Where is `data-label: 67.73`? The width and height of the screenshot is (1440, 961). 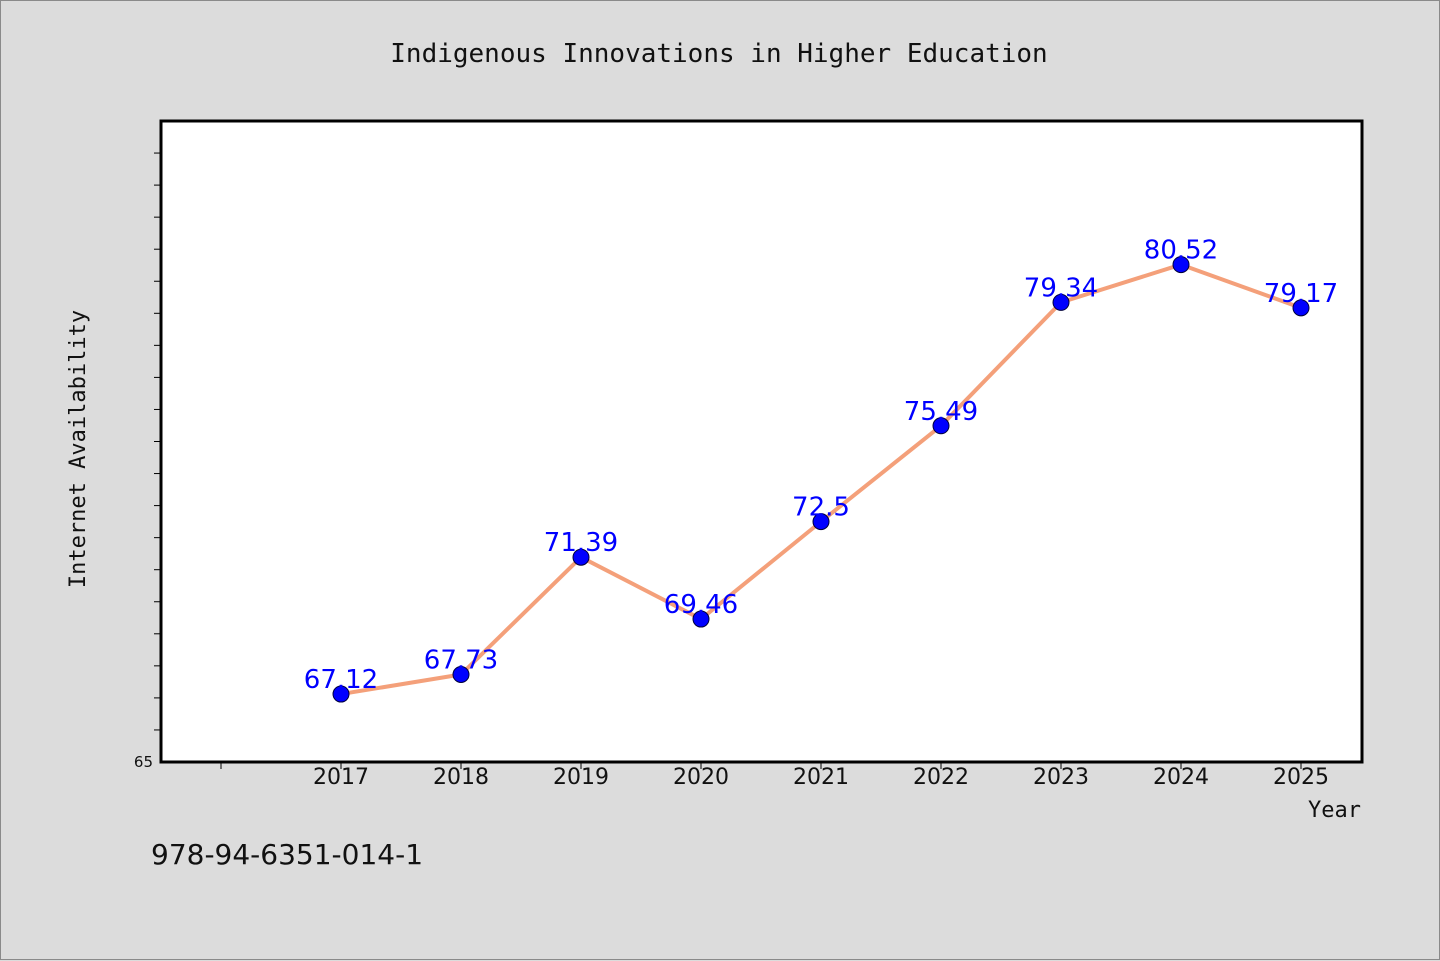 data-label: 67.73 is located at coordinates (461, 661).